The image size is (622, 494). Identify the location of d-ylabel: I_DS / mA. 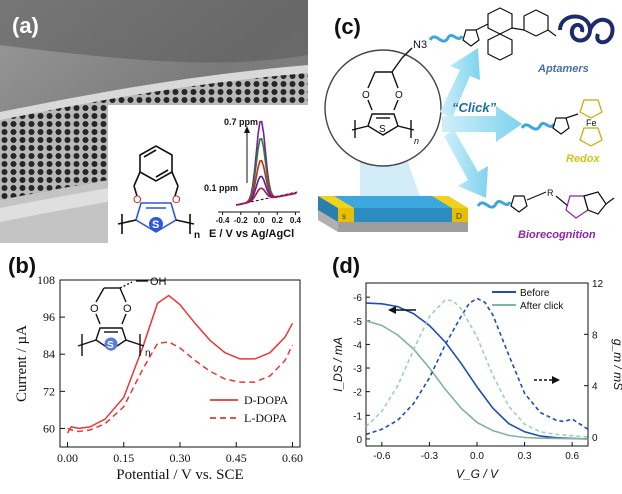
(338, 364).